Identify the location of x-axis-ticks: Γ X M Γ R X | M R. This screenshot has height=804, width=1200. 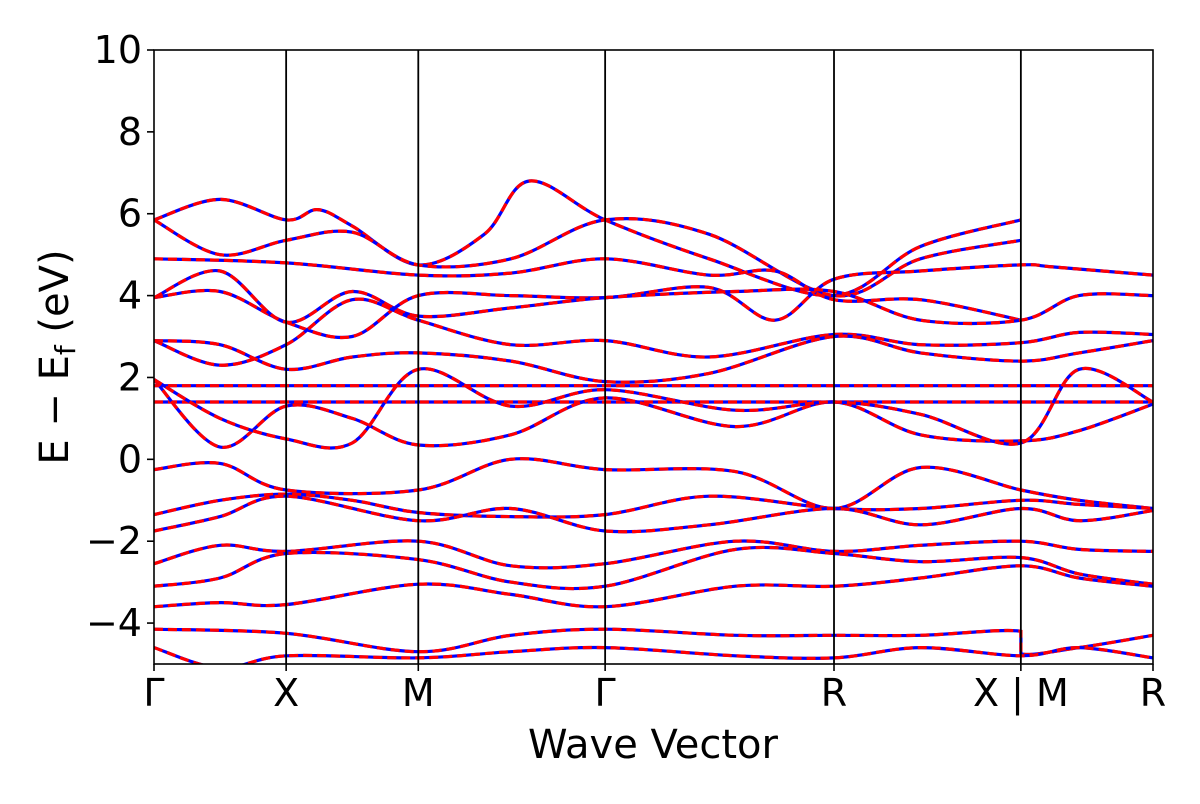
(654, 690).